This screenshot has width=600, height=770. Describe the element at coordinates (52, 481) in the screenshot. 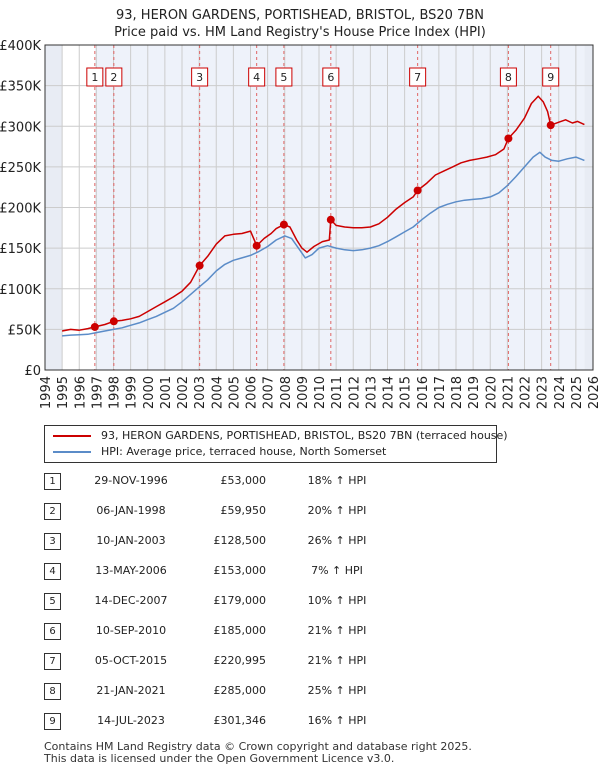

I see `sale-number: 1` at that location.